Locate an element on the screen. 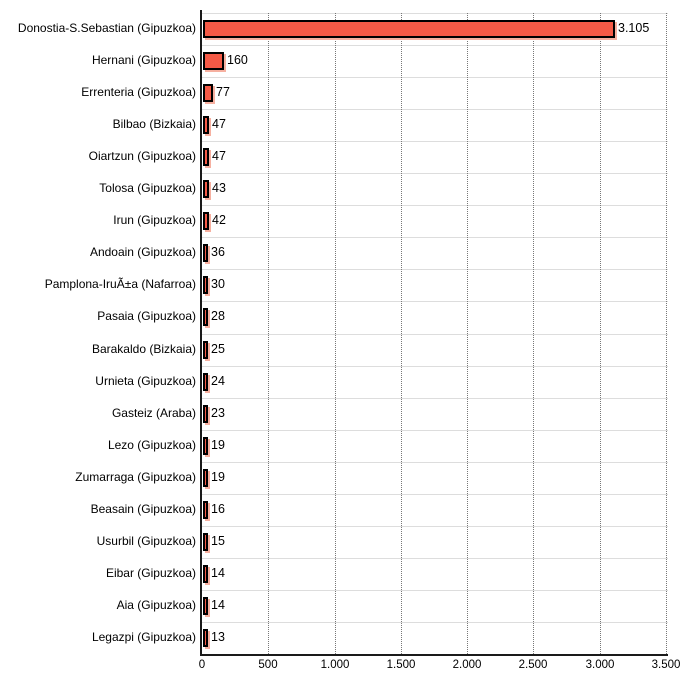 Image resolution: width=700 pixels, height=700 pixels. category-label: Irun (Gipuzkoa) is located at coordinates (154, 220).